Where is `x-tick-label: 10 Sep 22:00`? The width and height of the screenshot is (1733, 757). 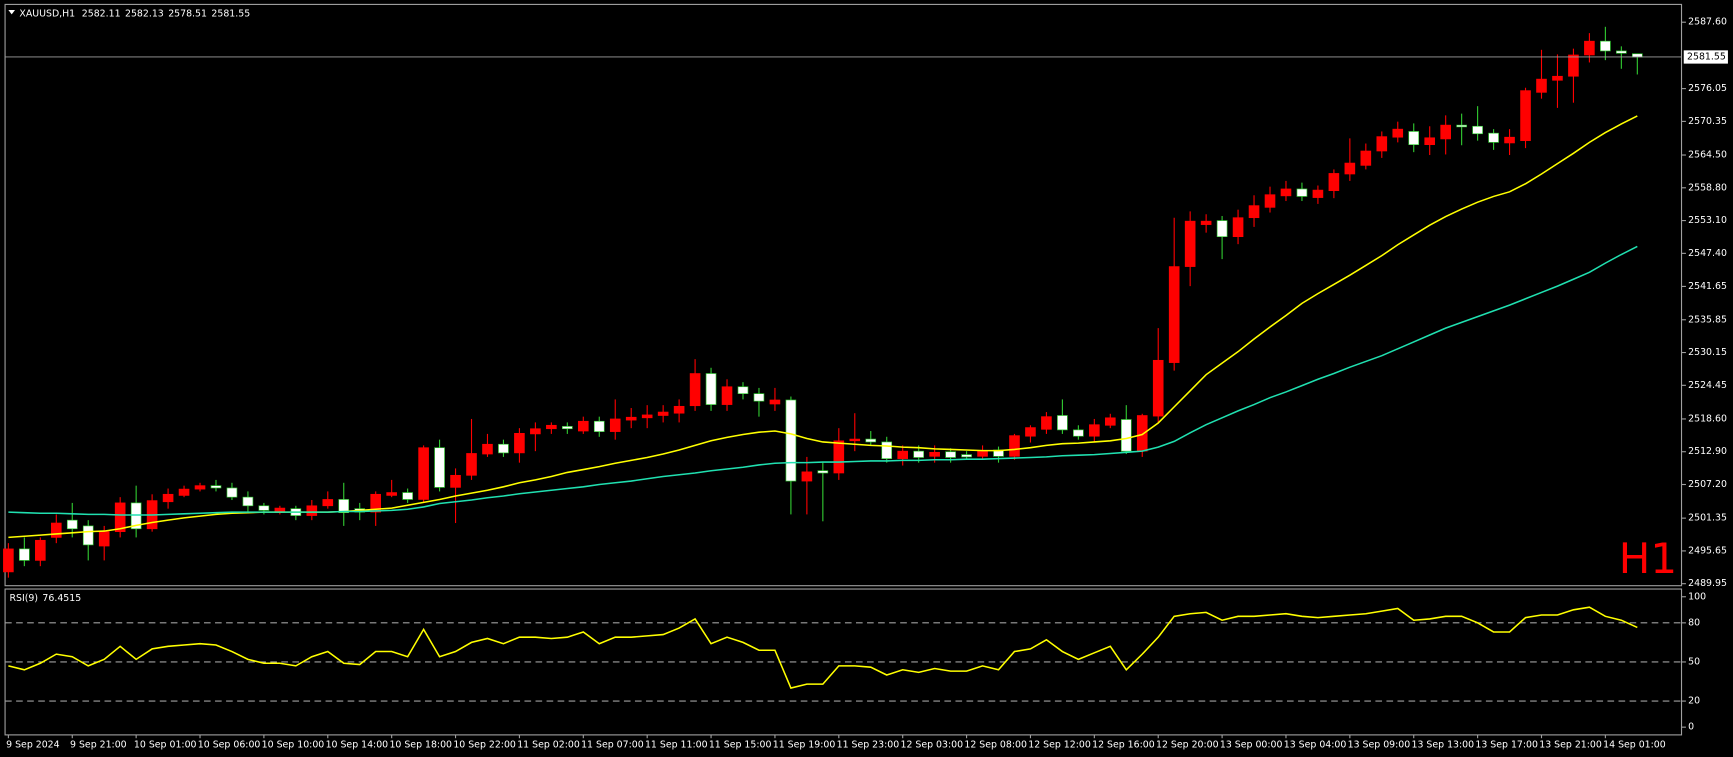 x-tick-label: 10 Sep 22:00 is located at coordinates (484, 744).